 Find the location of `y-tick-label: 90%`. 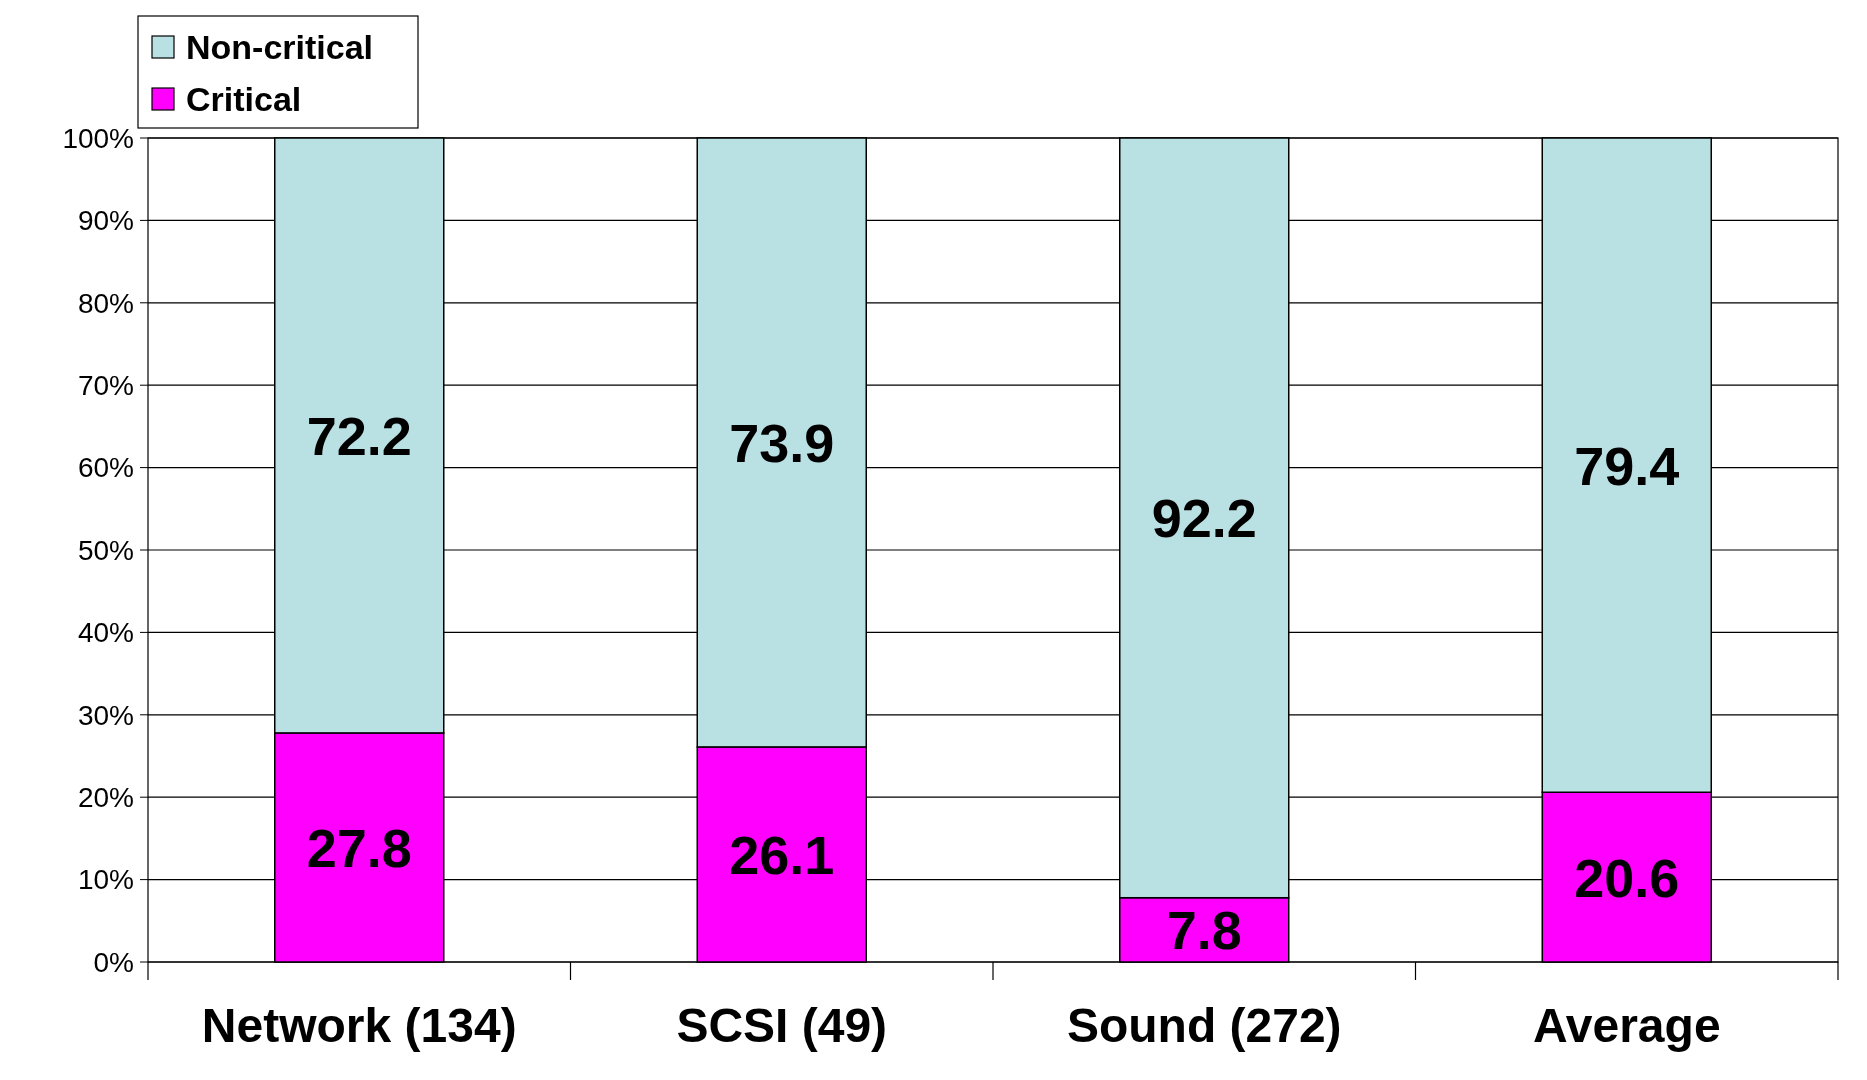

y-tick-label: 90% is located at coordinates (105, 221).